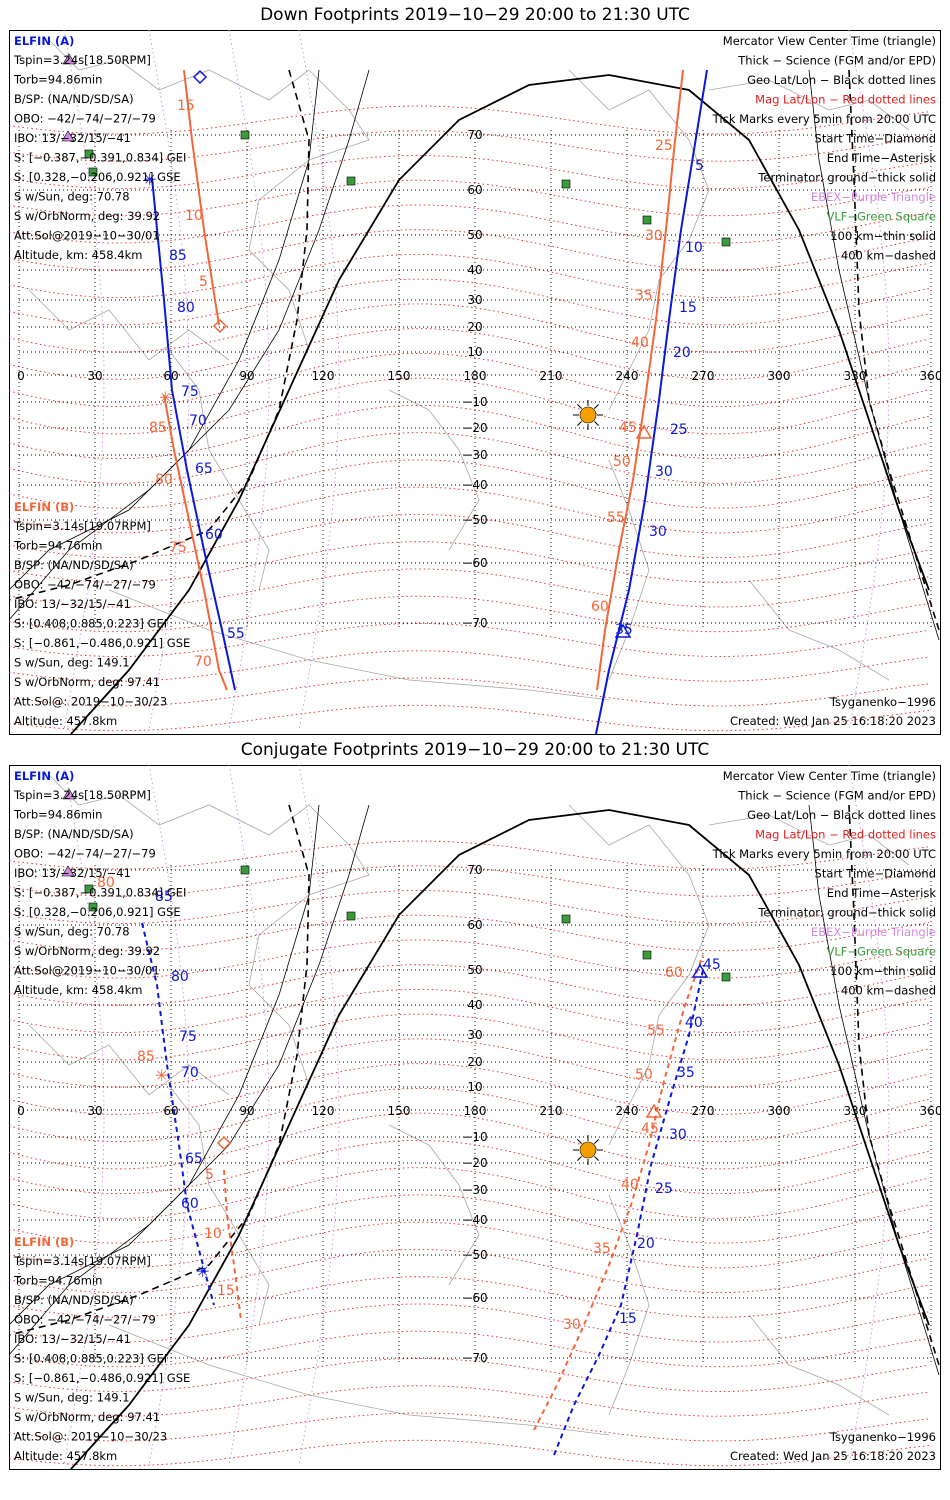 The height and width of the screenshot is (1500, 950). Describe the element at coordinates (882, 702) in the screenshot. I see `model-label: Tsyganenko−1996` at that location.